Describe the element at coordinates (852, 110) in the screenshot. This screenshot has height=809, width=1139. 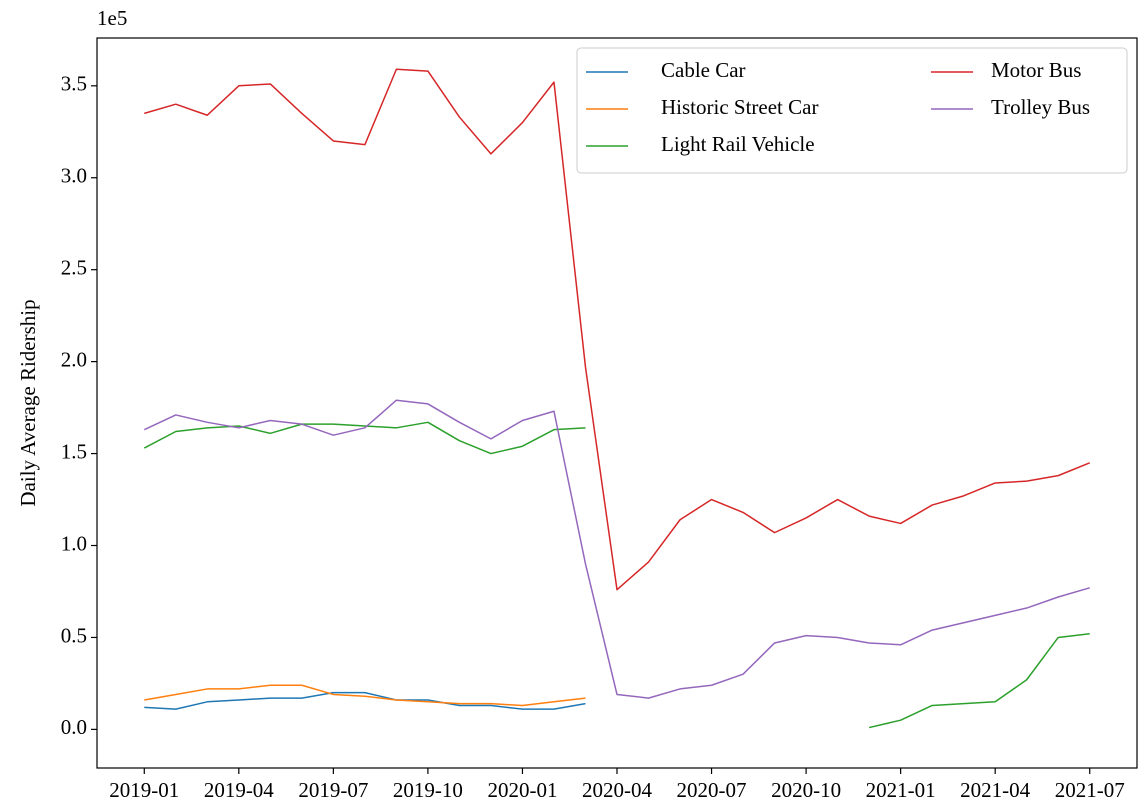
I see `legend-box` at that location.